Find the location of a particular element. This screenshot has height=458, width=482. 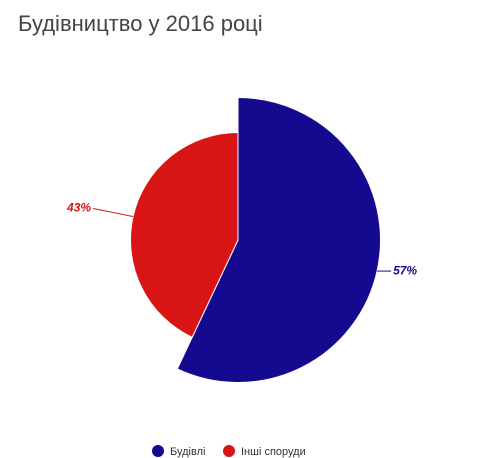

leader-line is located at coordinates (113, 213).